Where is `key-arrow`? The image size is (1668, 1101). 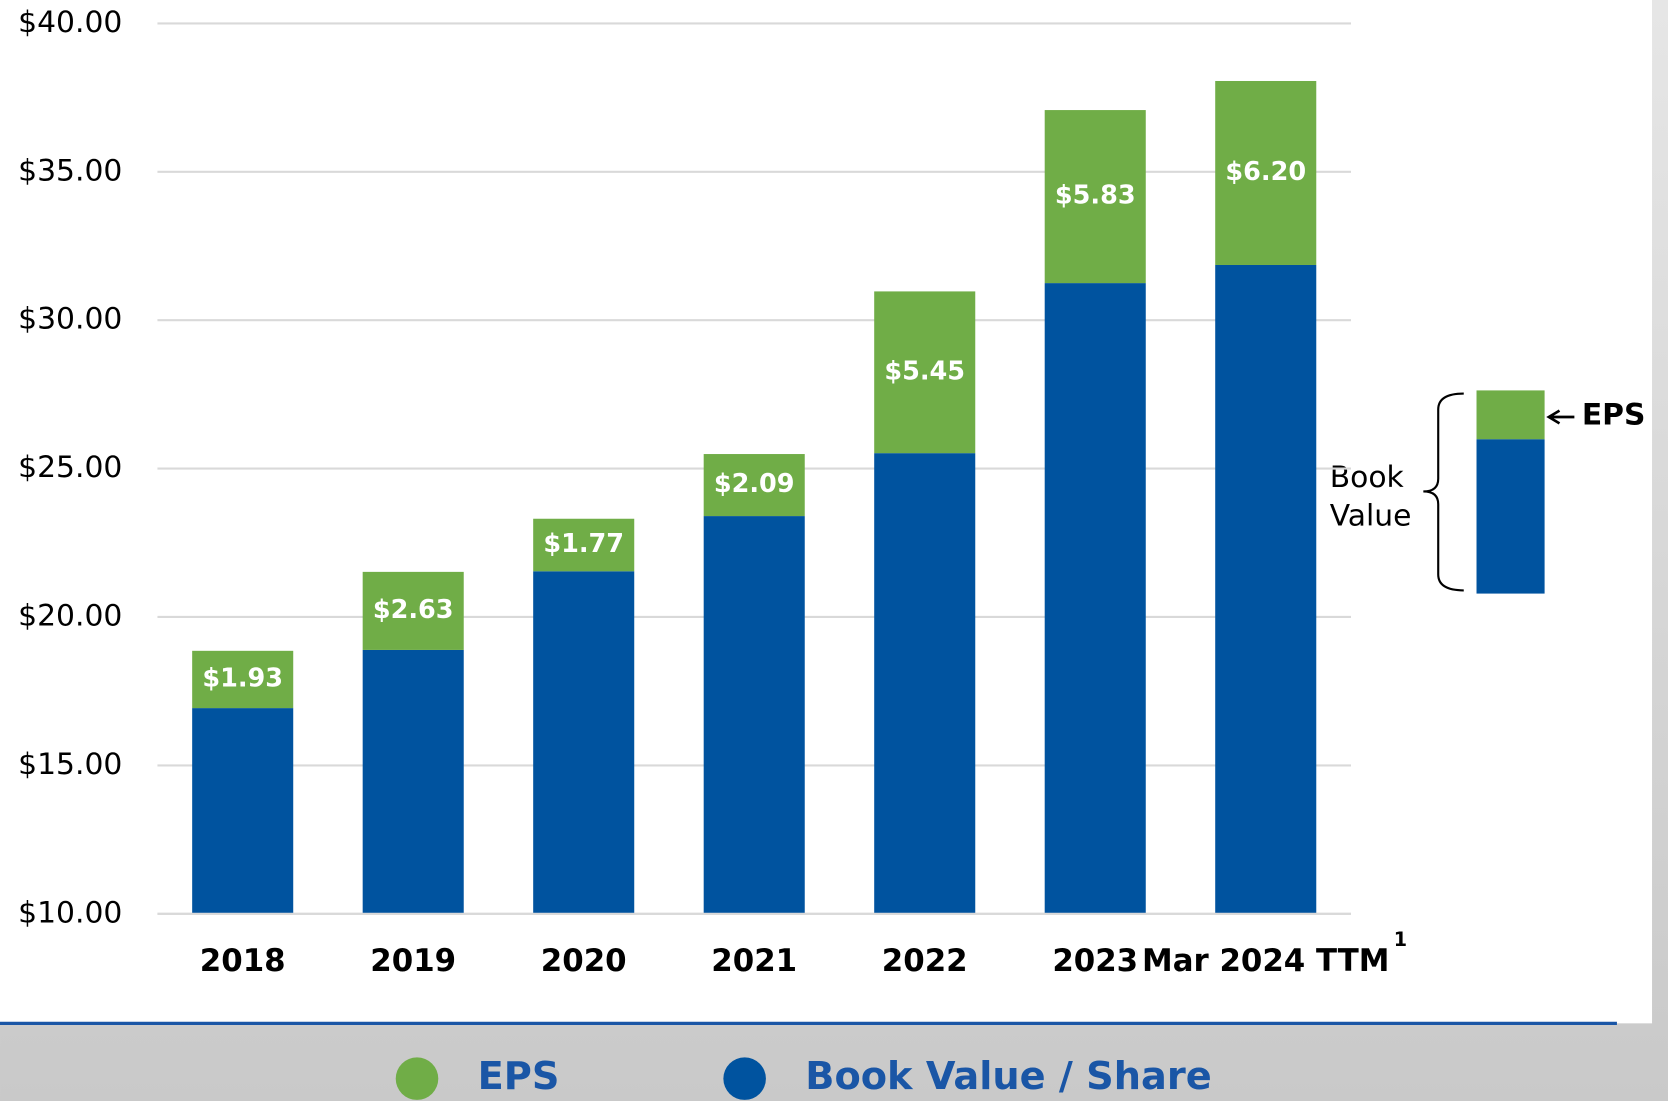 key-arrow is located at coordinates (1560, 417).